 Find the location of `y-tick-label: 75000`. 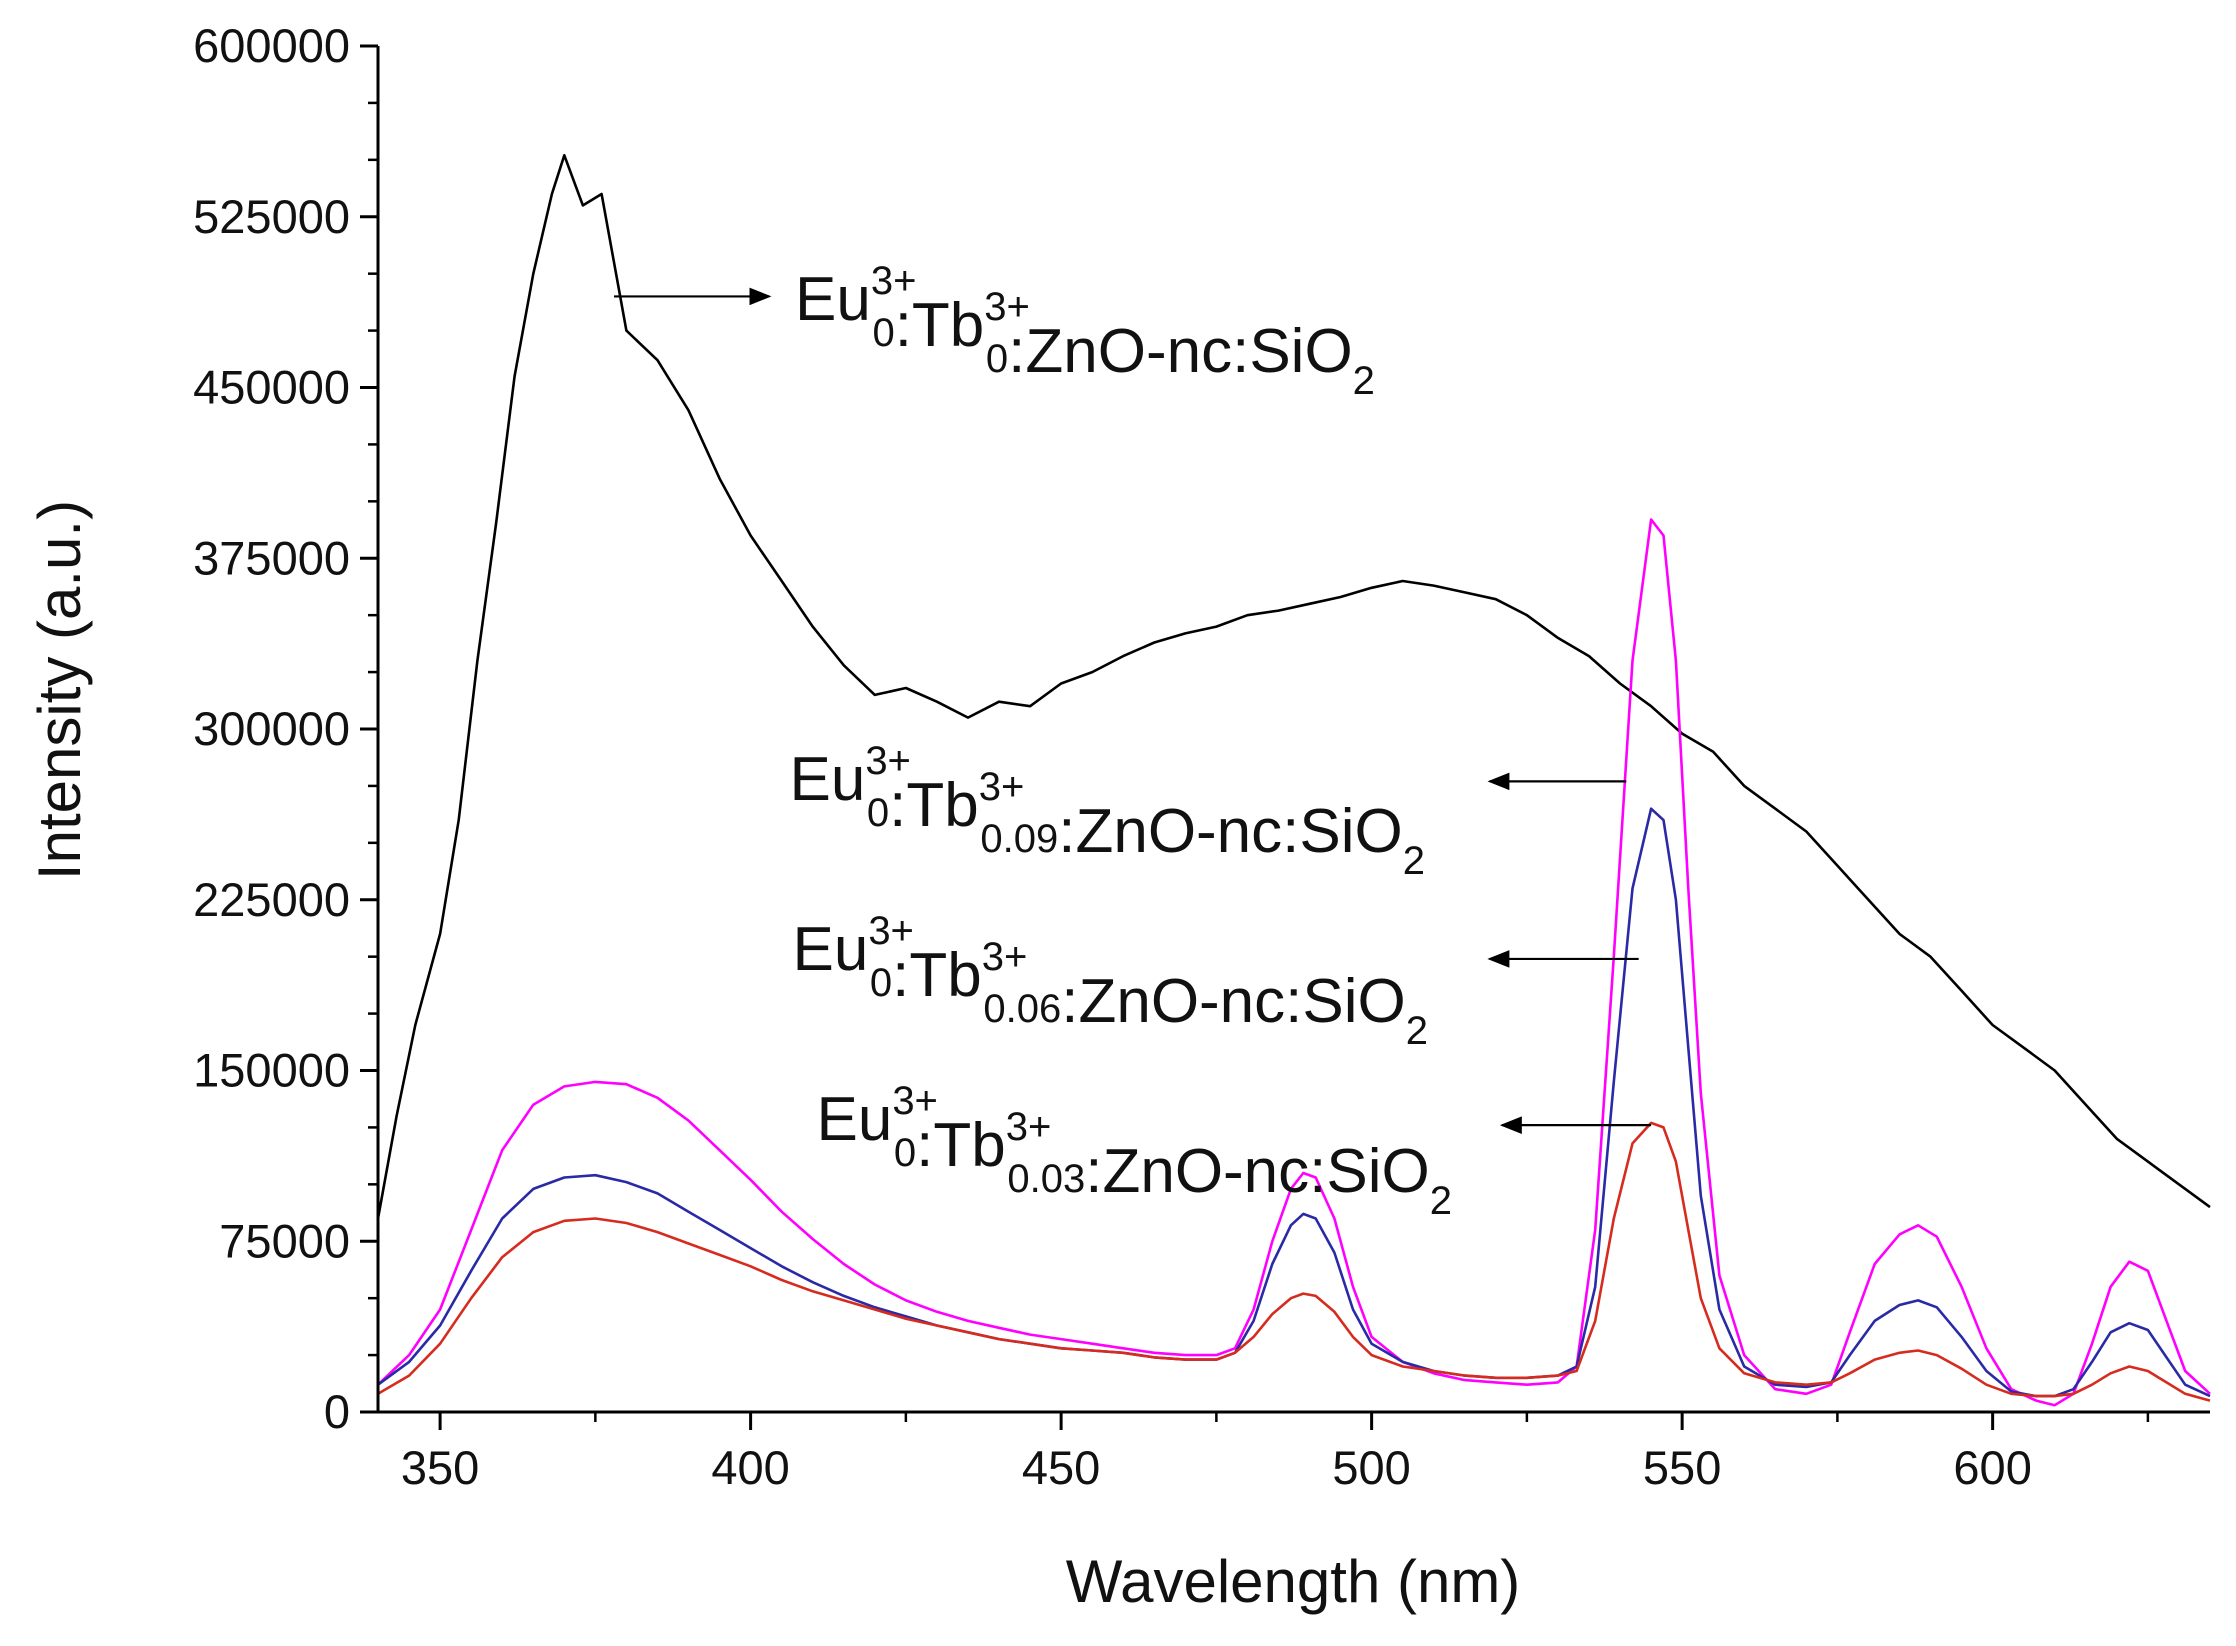

y-tick-label: 75000 is located at coordinates (284, 1240).